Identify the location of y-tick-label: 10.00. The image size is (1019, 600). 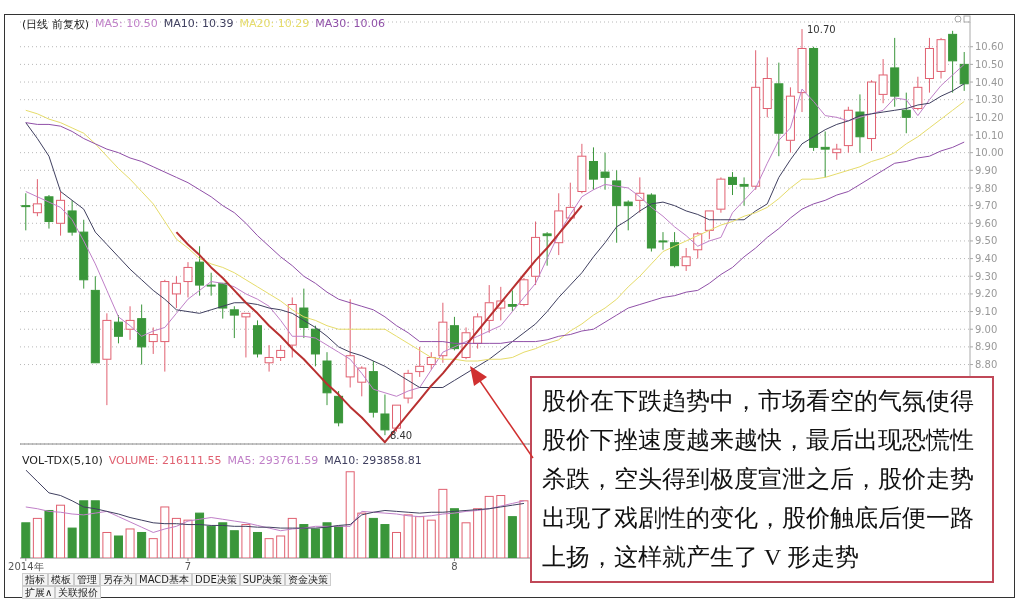
(989, 153).